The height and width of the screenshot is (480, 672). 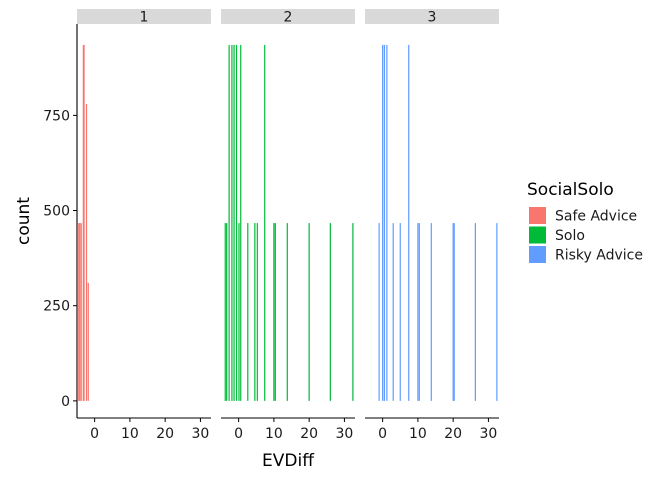 What do you see at coordinates (489, 434) in the screenshot?
I see `x-tick-label-panel3-30: 30` at bounding box center [489, 434].